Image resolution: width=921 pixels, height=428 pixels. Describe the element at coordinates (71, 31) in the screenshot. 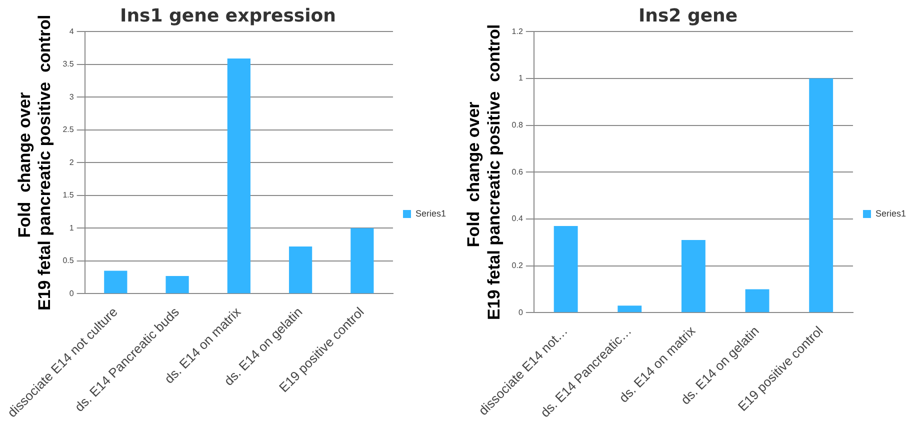

I see `y-tick-label: 4` at that location.